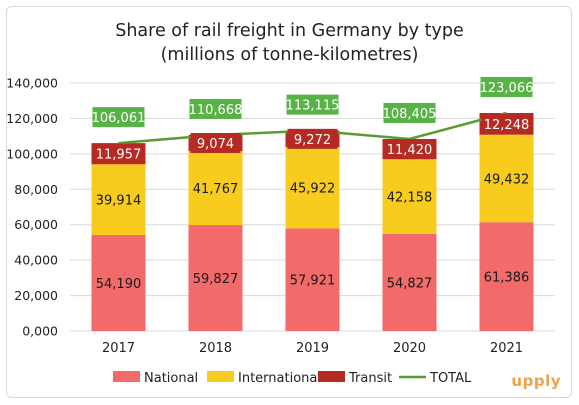  What do you see at coordinates (36, 189) in the screenshot?
I see `y-tick-label: 80,000` at bounding box center [36, 189].